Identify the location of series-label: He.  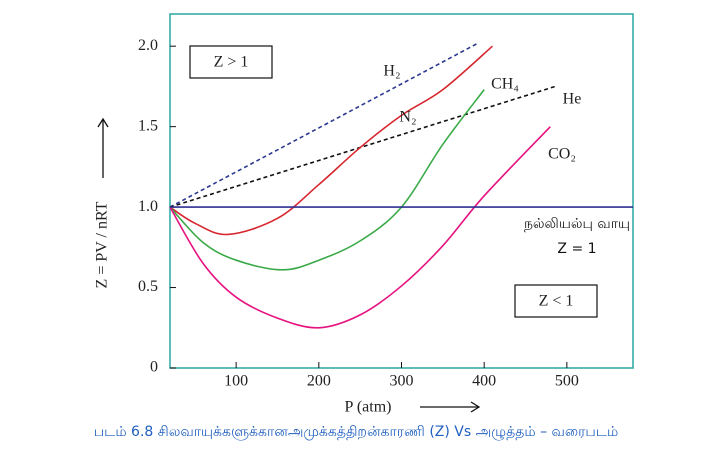
(572, 99).